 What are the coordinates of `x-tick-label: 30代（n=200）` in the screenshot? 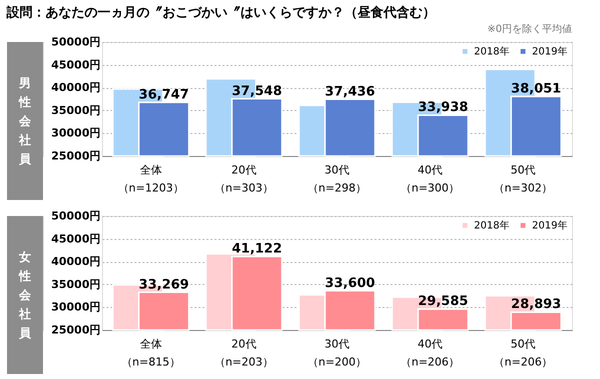 It's located at (337, 353).